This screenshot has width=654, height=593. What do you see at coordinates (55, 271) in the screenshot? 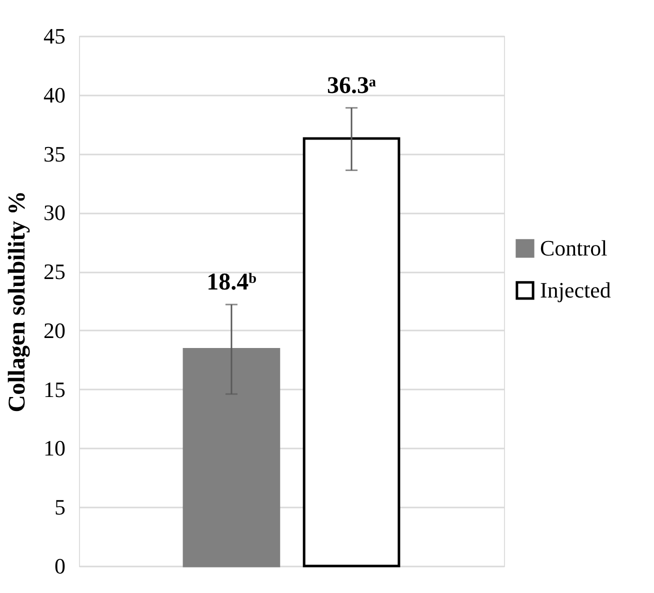
I see `y-tick-label: 25` at bounding box center [55, 271].